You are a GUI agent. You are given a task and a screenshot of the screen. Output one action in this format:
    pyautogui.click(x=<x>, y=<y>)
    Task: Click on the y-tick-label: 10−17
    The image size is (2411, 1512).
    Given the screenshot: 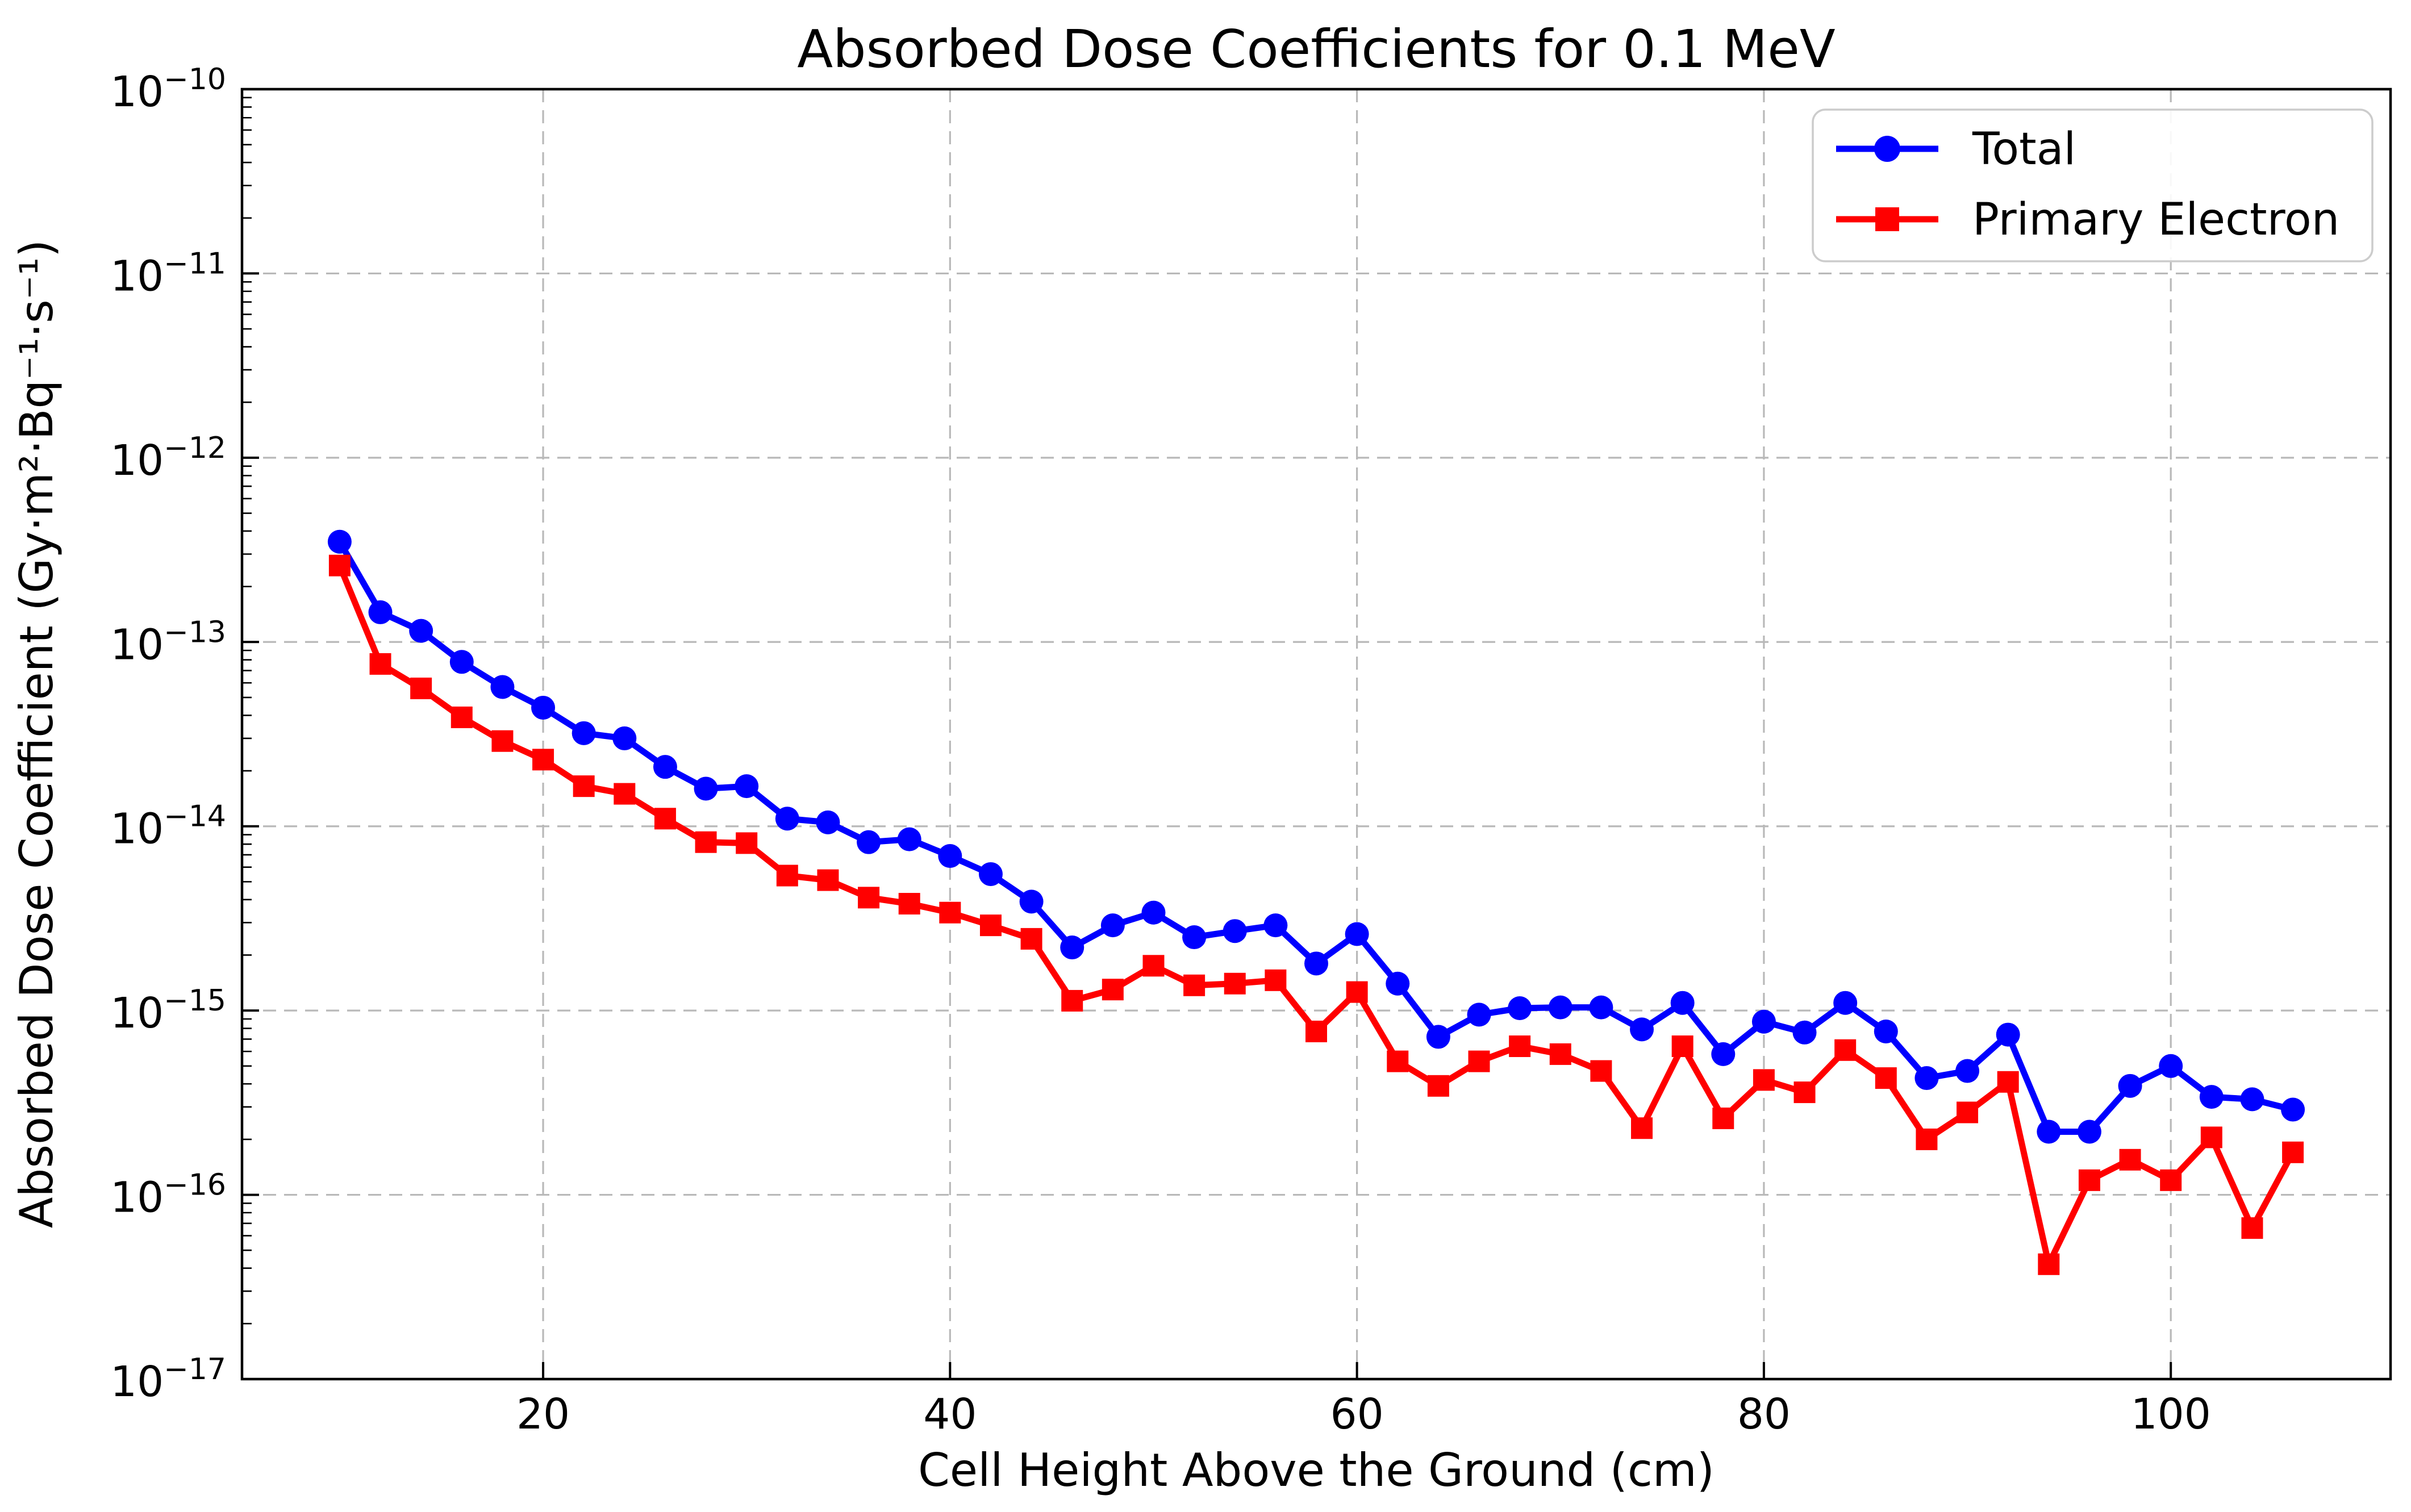 What is the action you would take?
    pyautogui.click(x=168, y=1379)
    